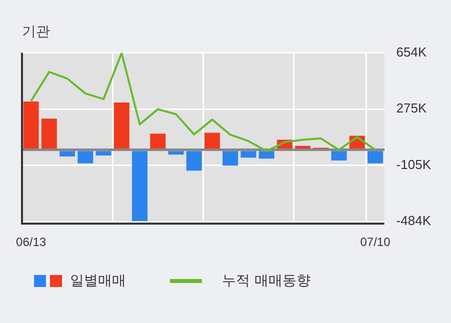  I want to click on legend-label: 일별매매, so click(98, 281).